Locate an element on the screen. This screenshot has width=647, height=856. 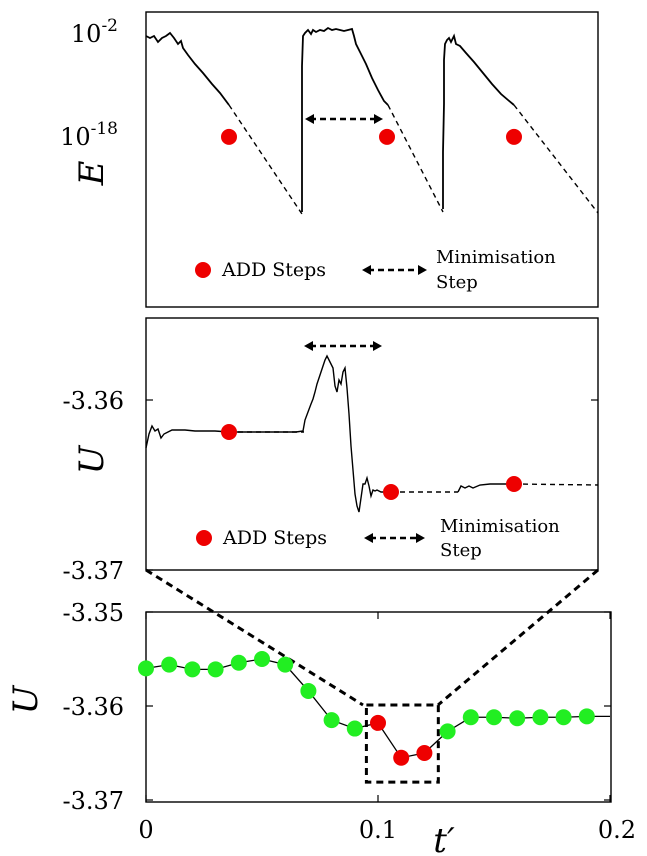
bottom-x-axis-label: t′ is located at coordinates (444, 838).